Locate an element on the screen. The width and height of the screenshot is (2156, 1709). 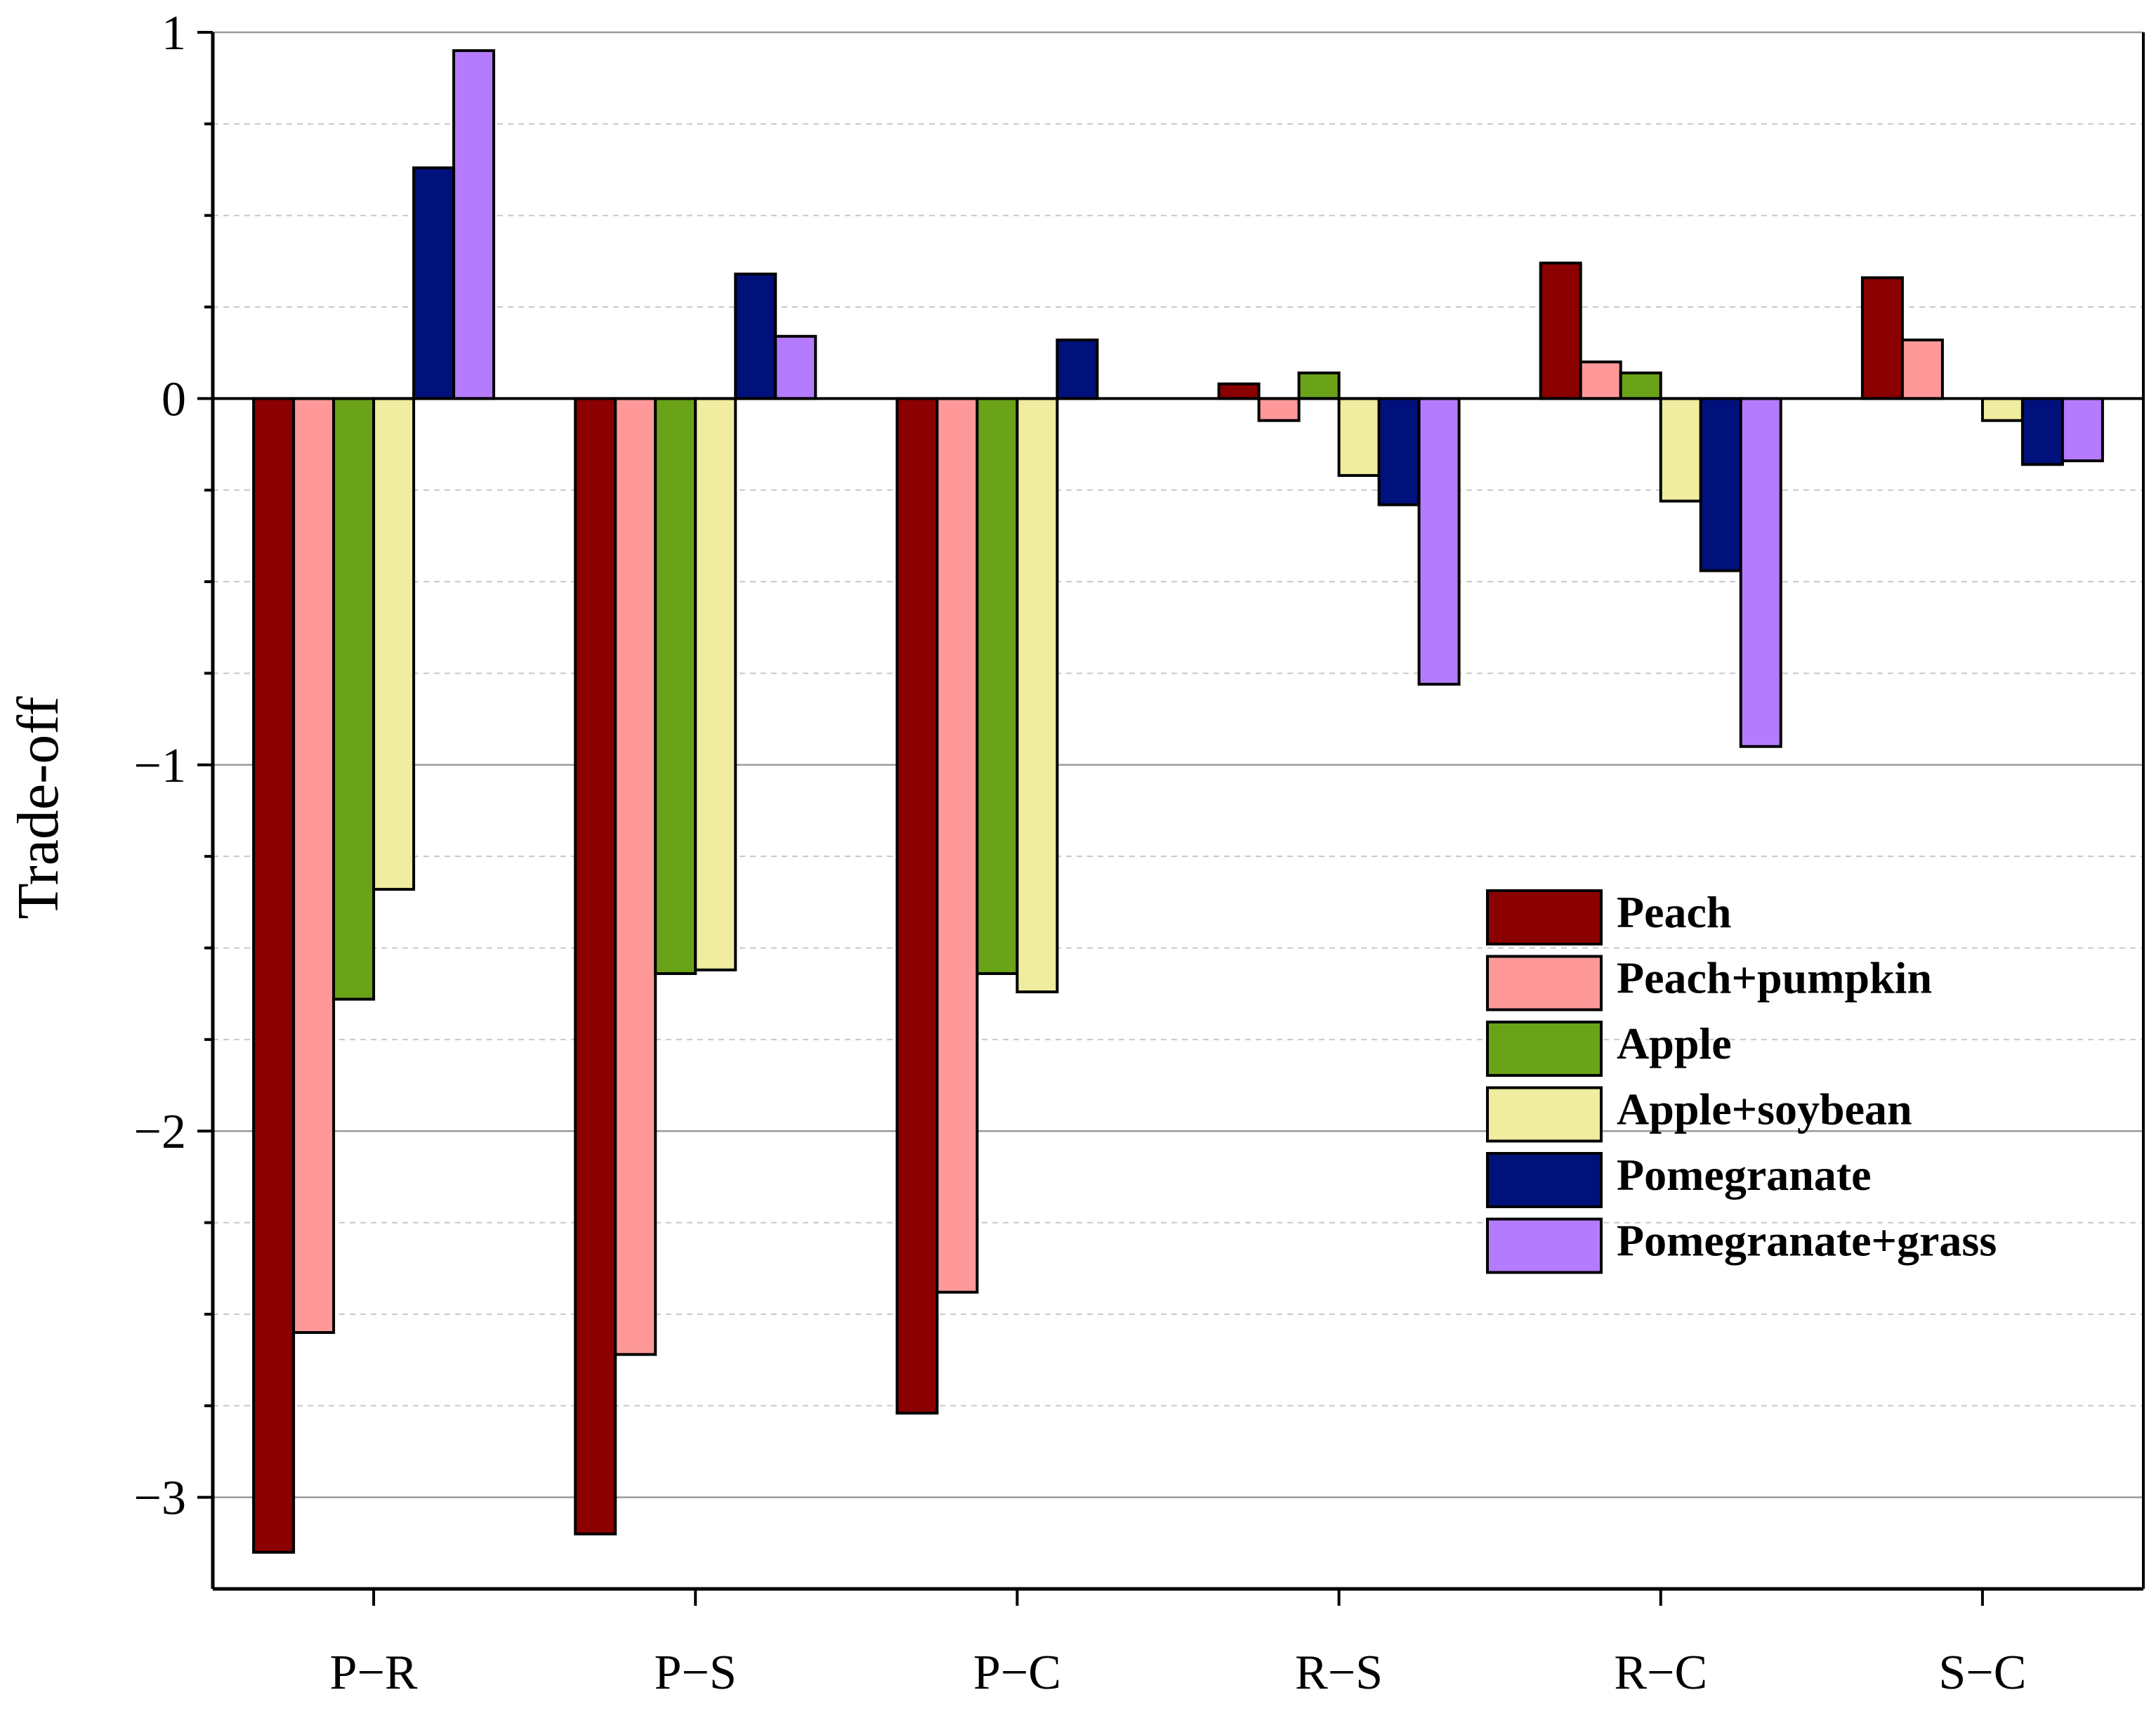
y-tick-label: 1 is located at coordinates (174, 33).